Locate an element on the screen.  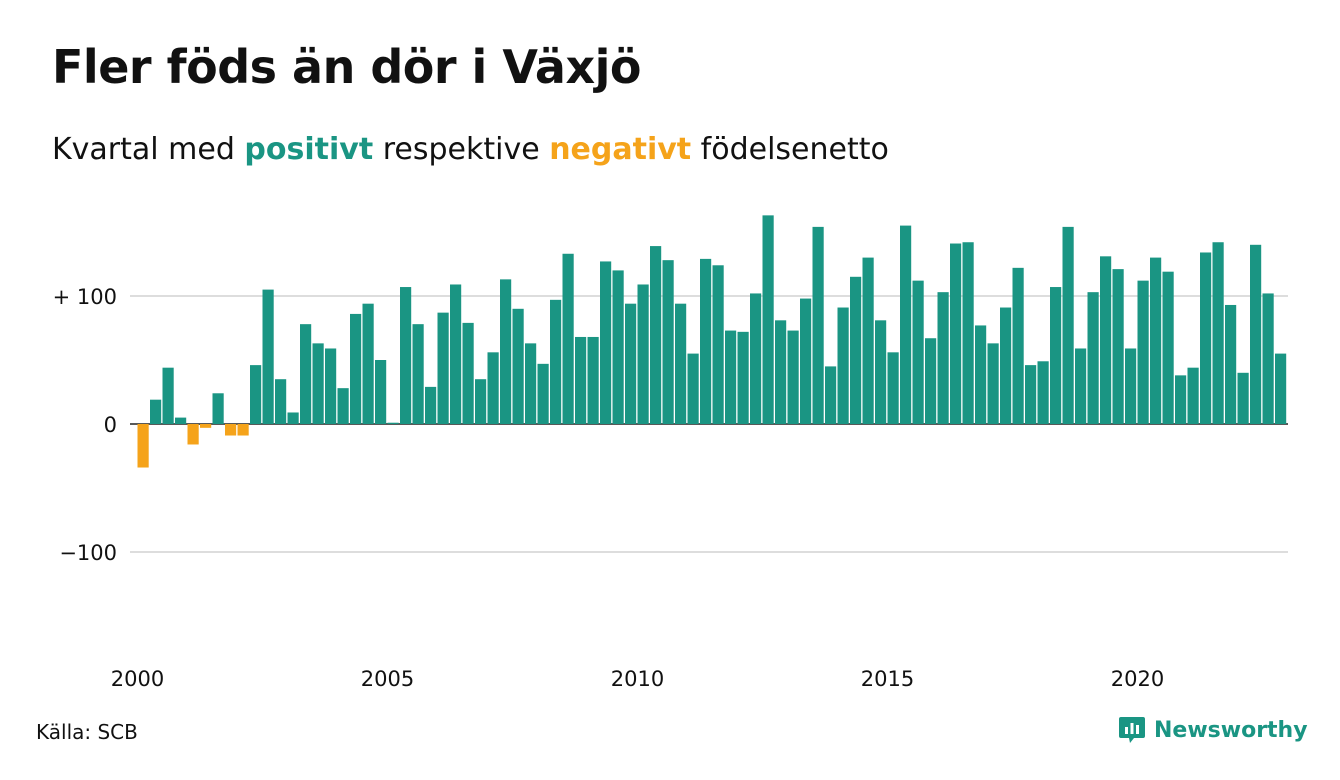
x-tick-label: 2010 is located at coordinates (637, 679).